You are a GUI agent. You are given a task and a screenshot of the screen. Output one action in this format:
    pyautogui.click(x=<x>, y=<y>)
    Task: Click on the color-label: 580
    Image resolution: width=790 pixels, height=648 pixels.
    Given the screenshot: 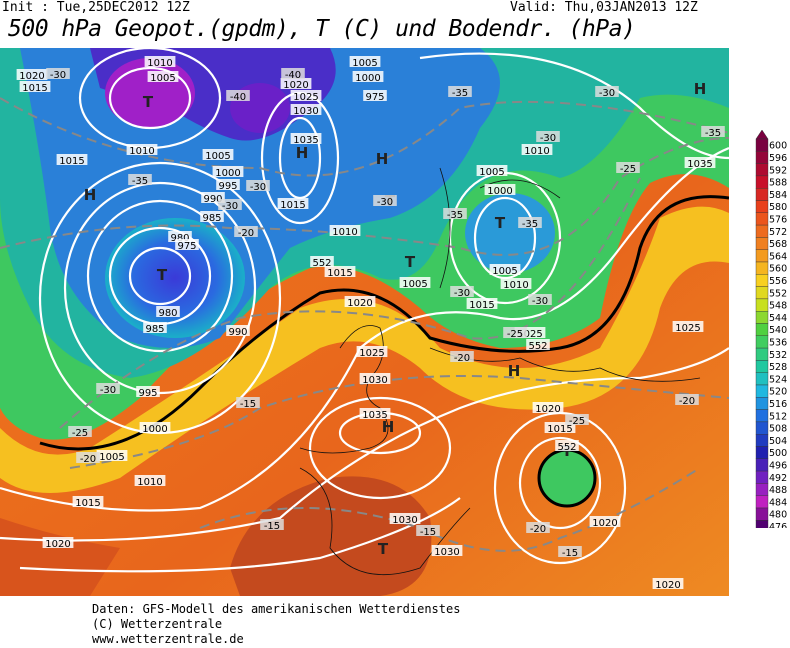 What is the action you would take?
    pyautogui.click(x=778, y=207)
    